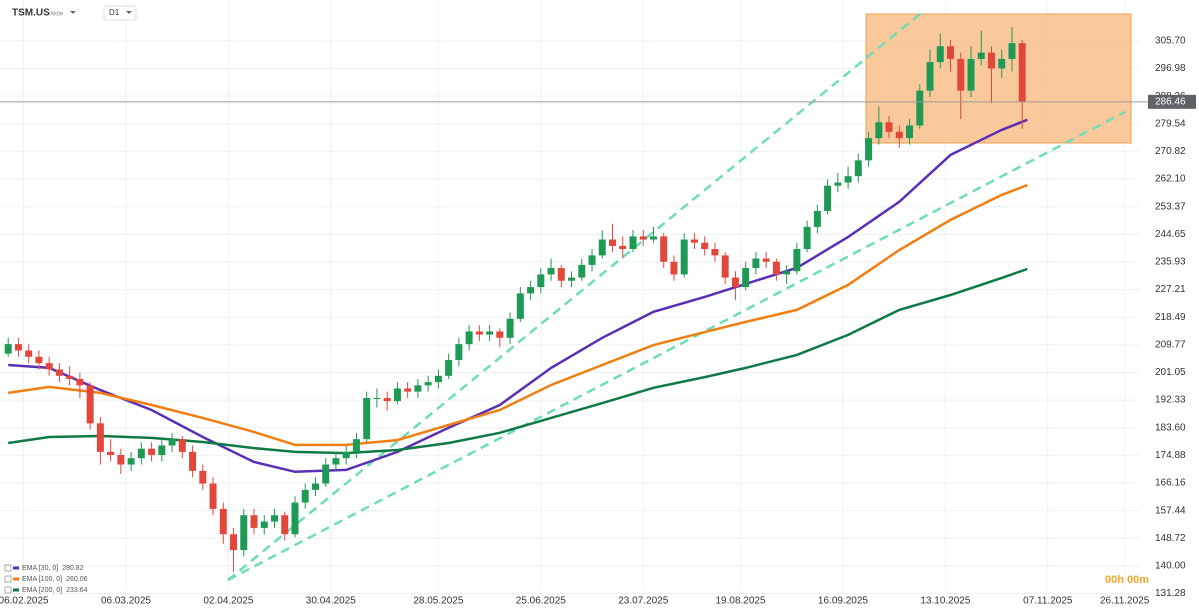 This screenshot has height=613, width=1199. I want to click on y-tick-label: 192.33, so click(1170, 400).